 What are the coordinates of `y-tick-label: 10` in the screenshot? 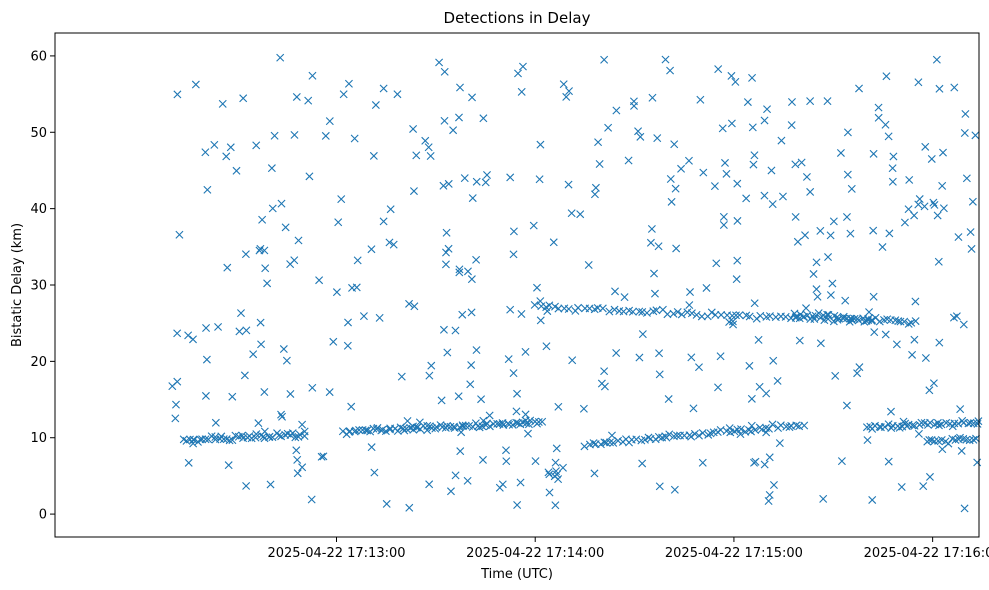 It's located at (38, 438).